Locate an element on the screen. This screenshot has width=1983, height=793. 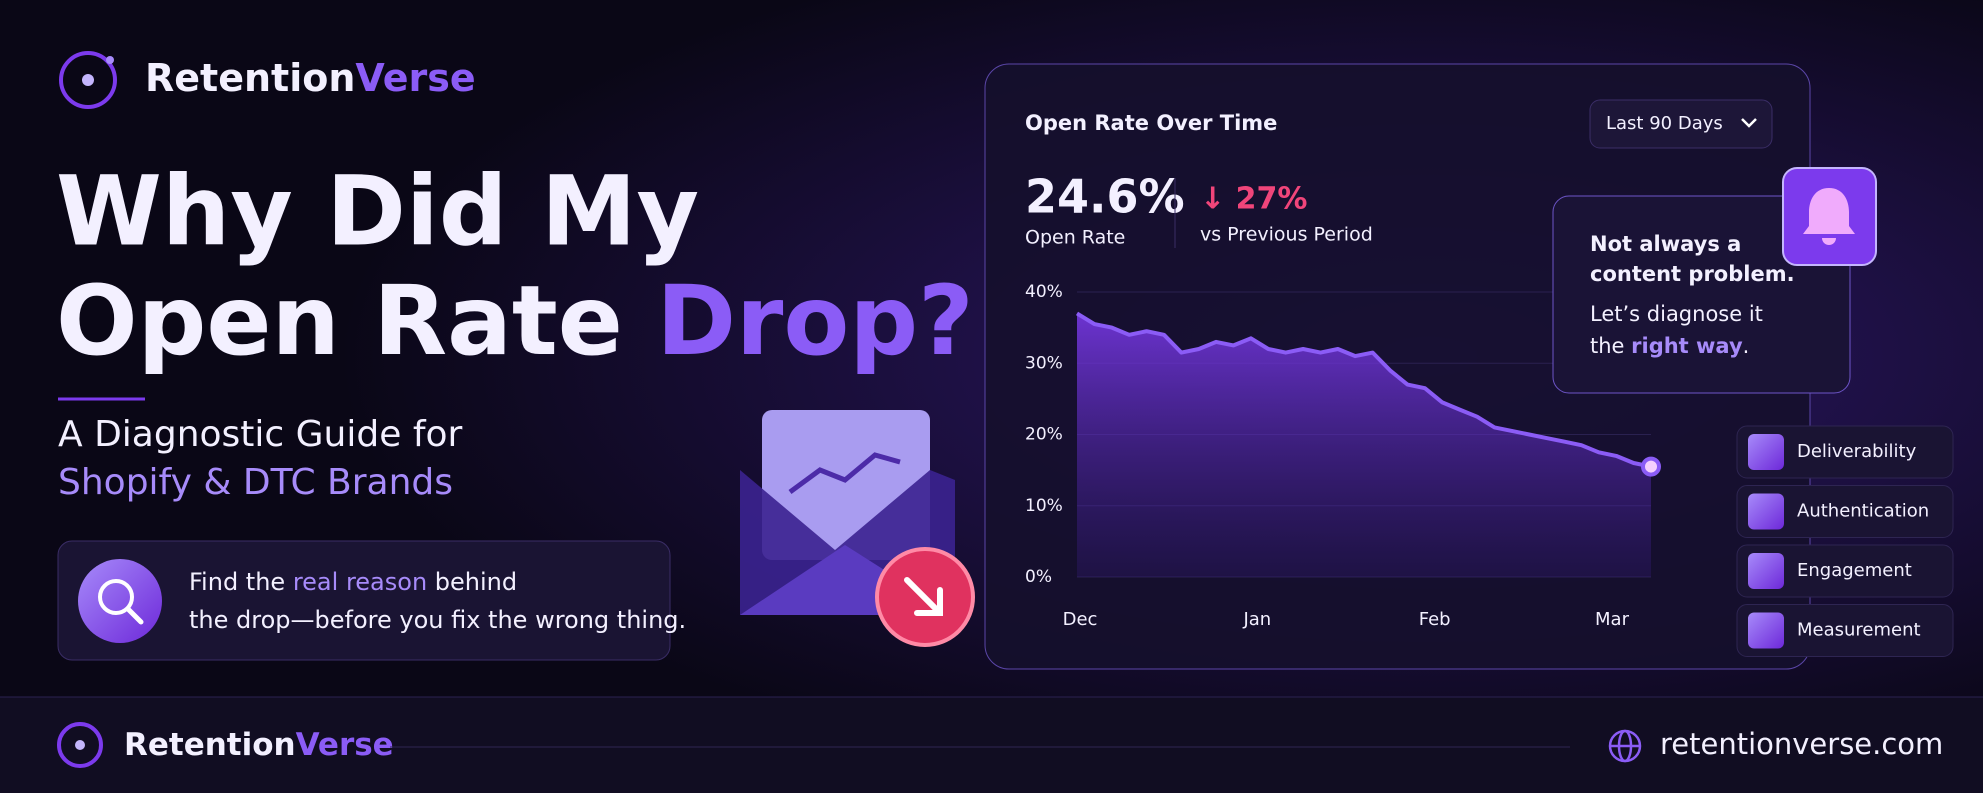
dropdown-arrow is located at coordinates (1749, 123).